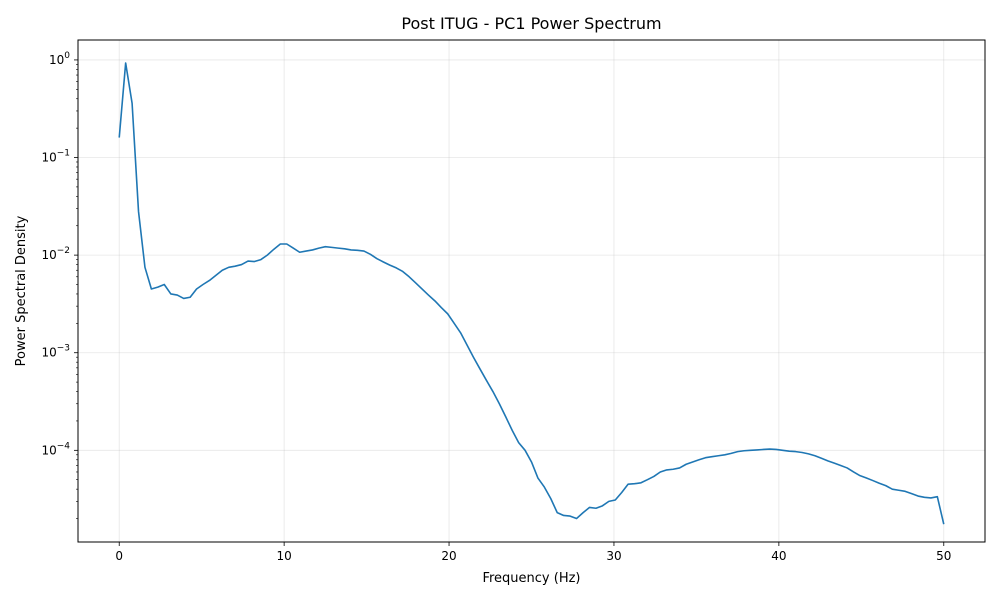 The height and width of the screenshot is (600, 1000). Describe the element at coordinates (55, 254) in the screenshot. I see `y-tick-label: 10⁻²` at that location.